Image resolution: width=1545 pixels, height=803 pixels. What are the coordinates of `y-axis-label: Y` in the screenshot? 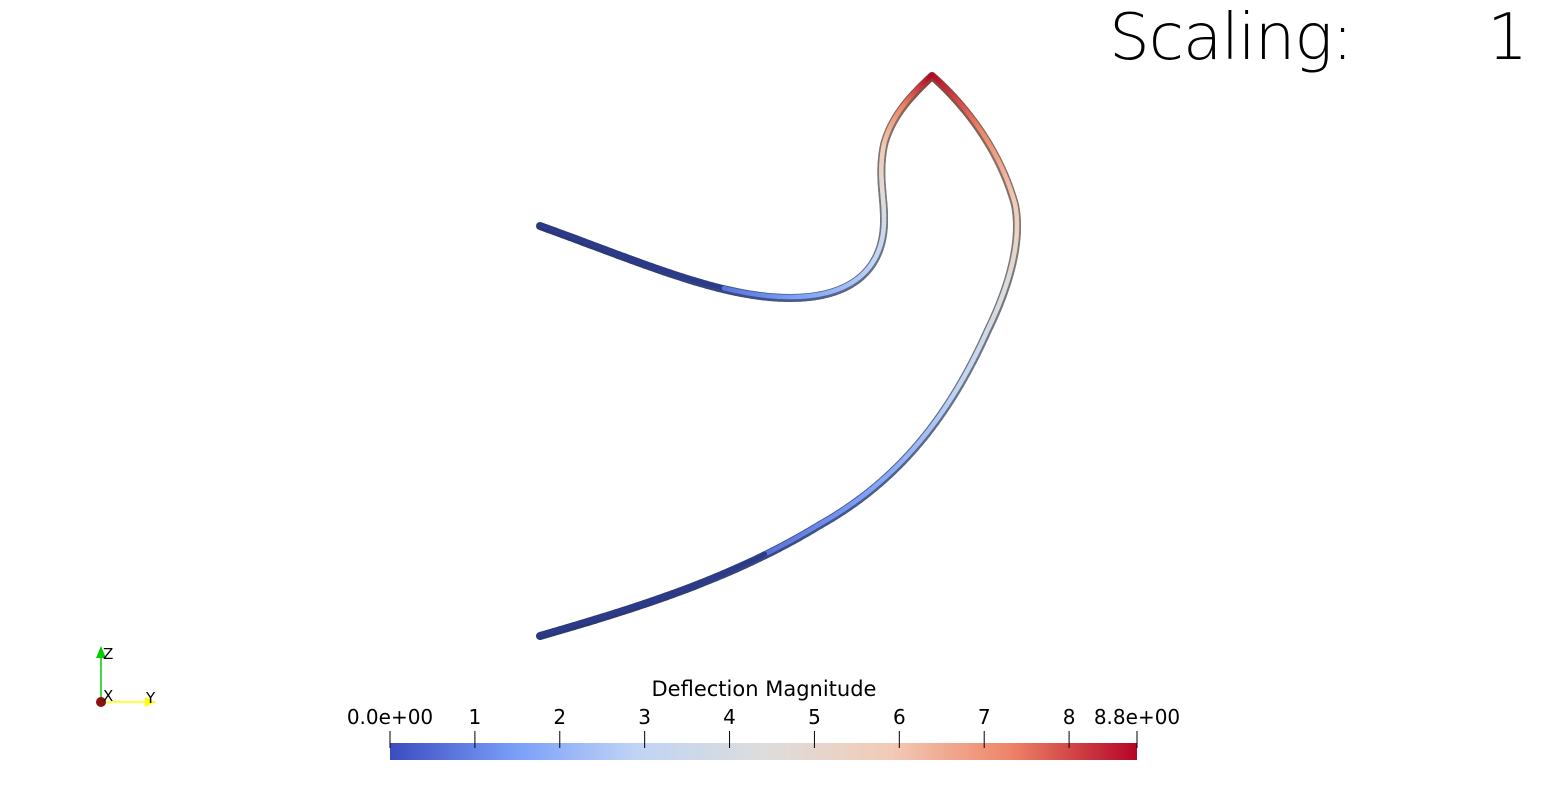 It's located at (150, 698).